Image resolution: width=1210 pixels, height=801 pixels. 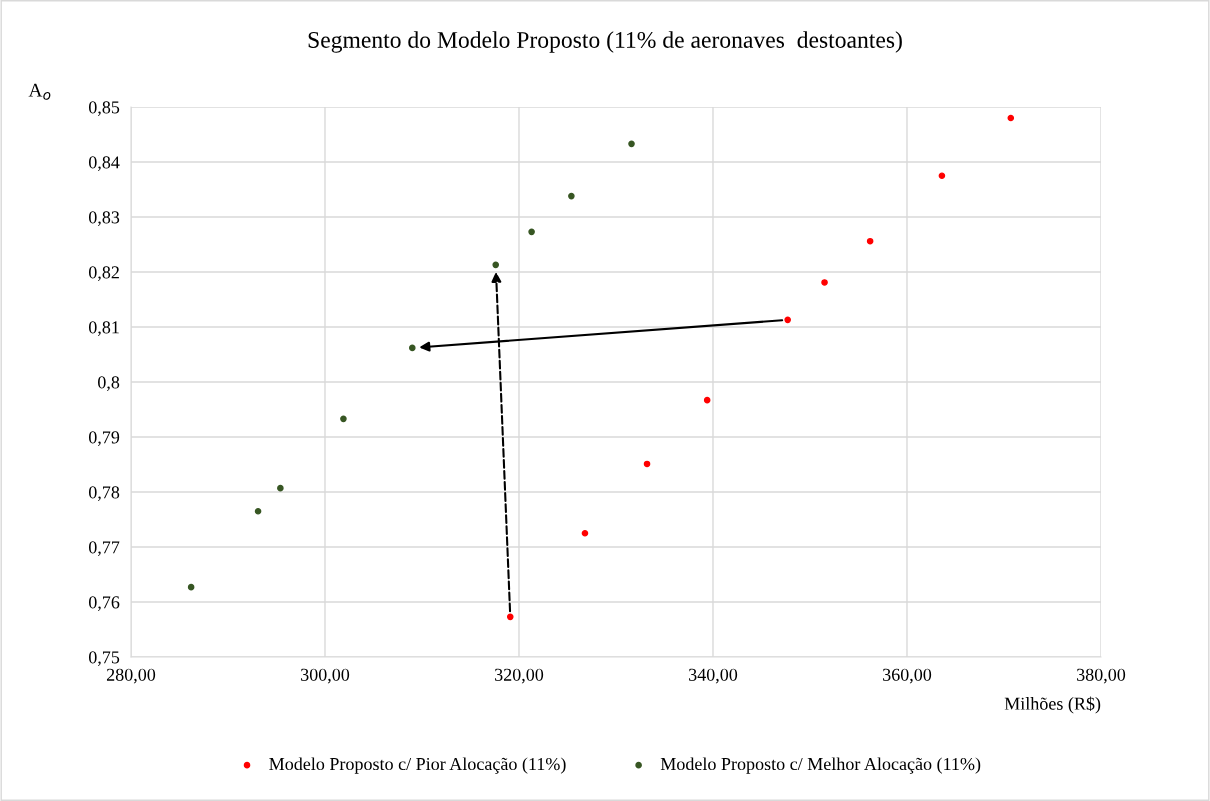 What do you see at coordinates (104, 659) in the screenshot?
I see `y-tick-label: 0,75` at bounding box center [104, 659].